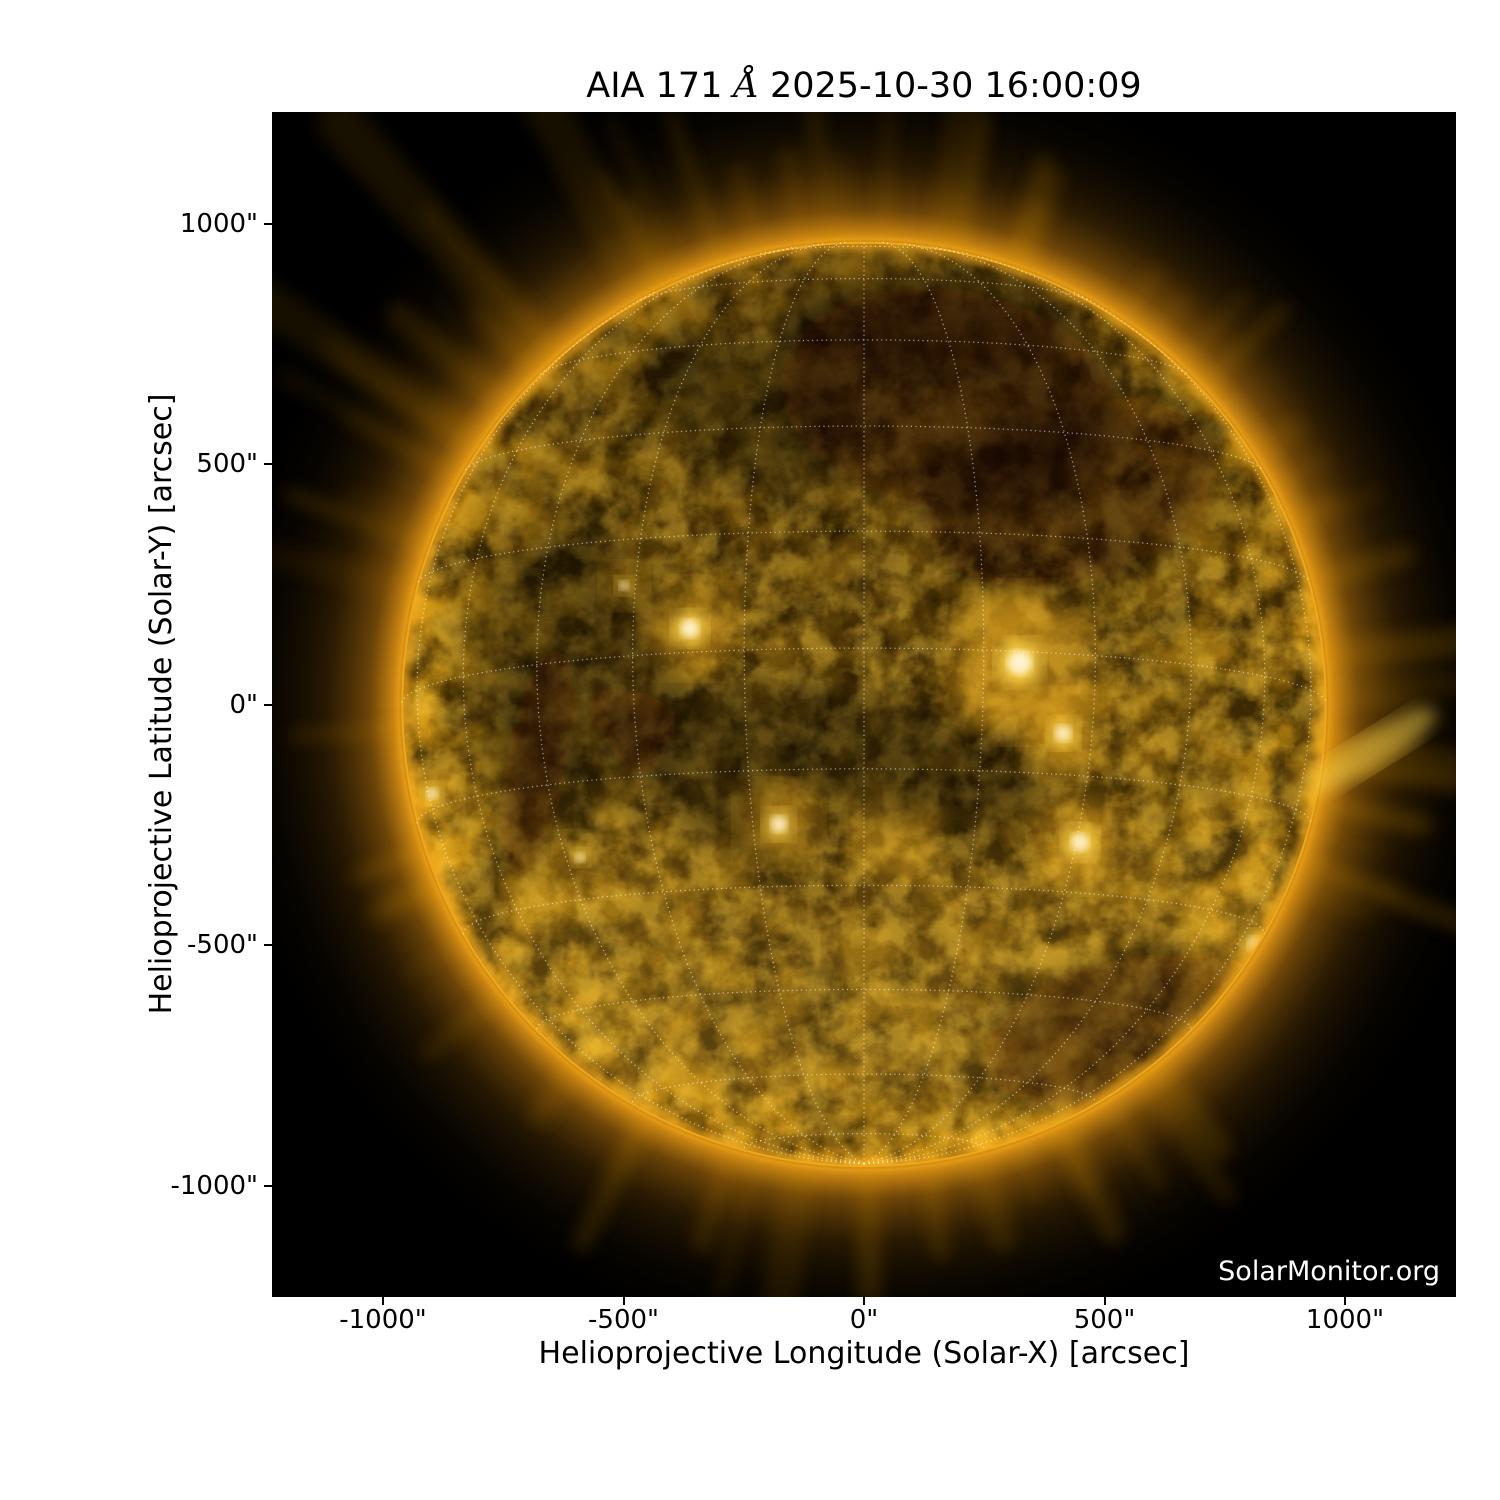 The height and width of the screenshot is (1500, 1500). Describe the element at coordinates (623, 1320) in the screenshot. I see `x-tick-label: -500"` at that location.